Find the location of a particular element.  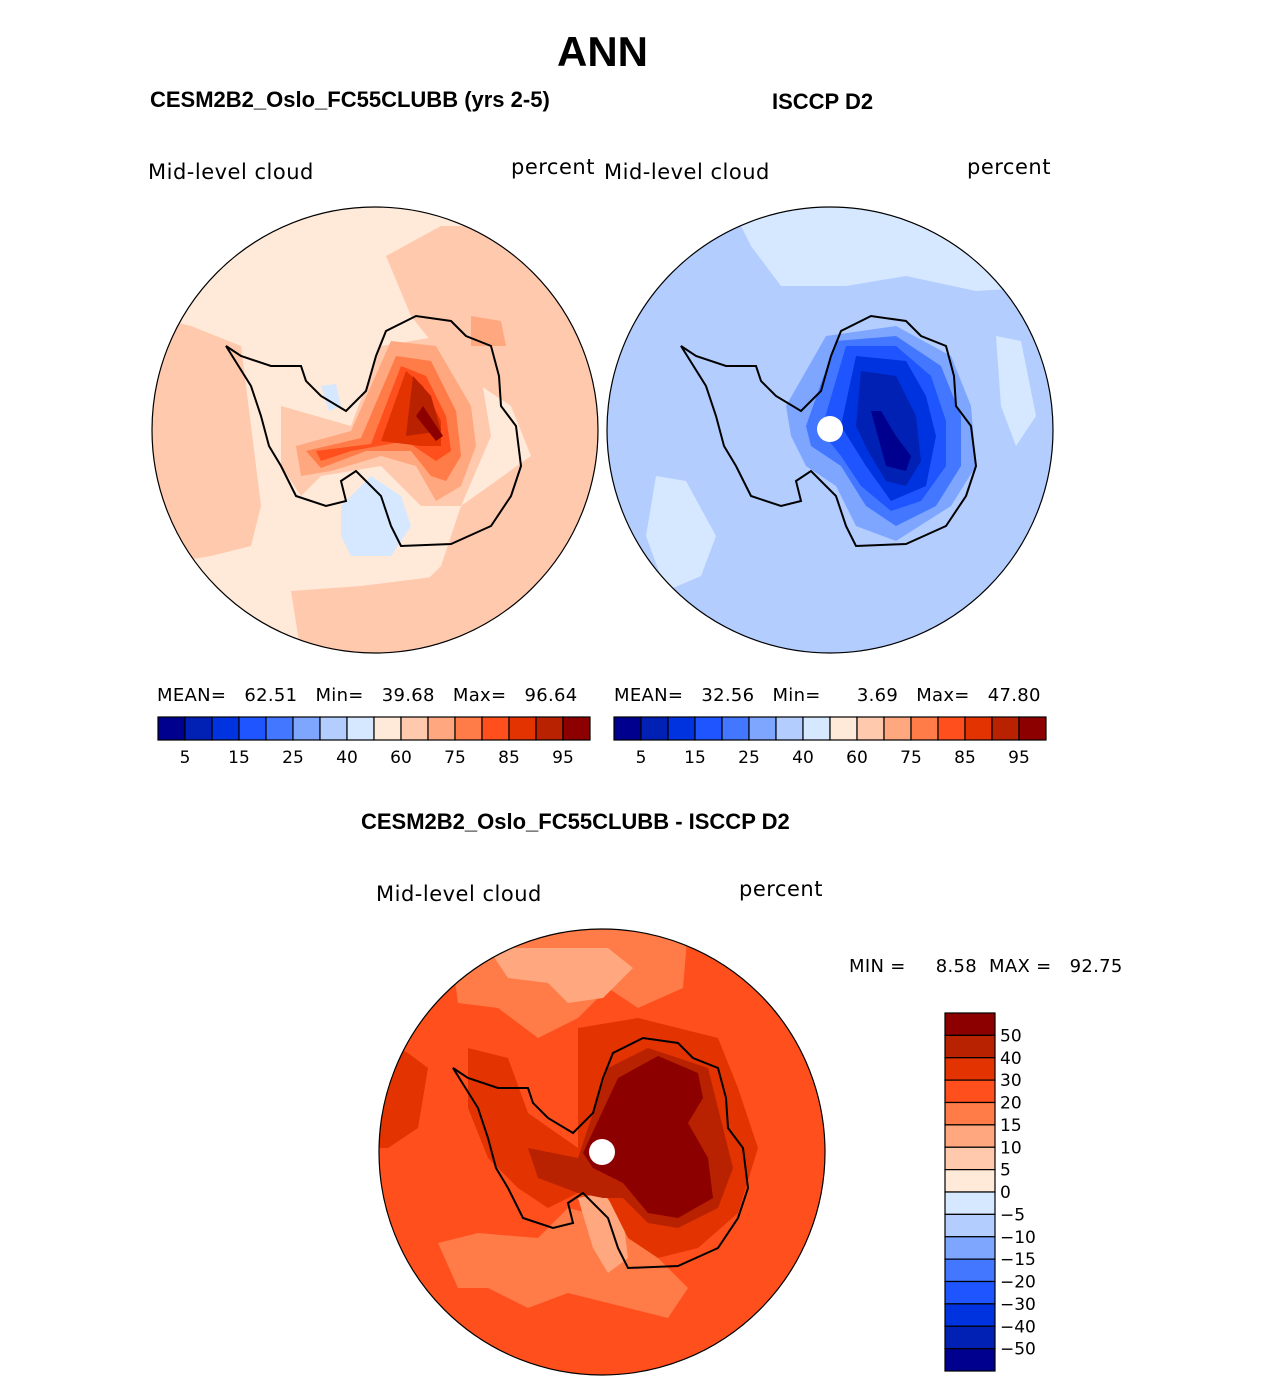

colorbar-tick-label: −40 is located at coordinates (1018, 1327).